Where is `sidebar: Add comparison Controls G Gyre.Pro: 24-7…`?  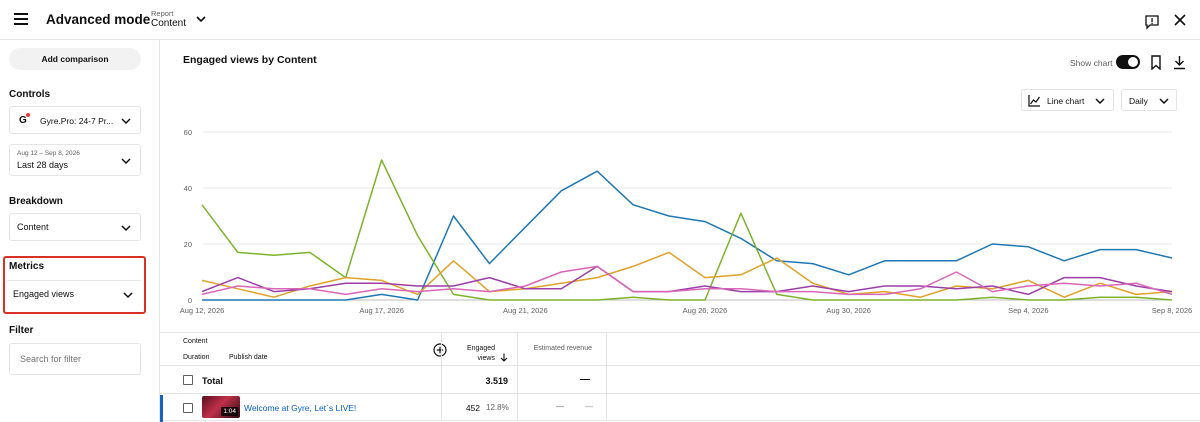 sidebar: Add comparison Controls G Gyre.Pro: 24-7… is located at coordinates (80, 231).